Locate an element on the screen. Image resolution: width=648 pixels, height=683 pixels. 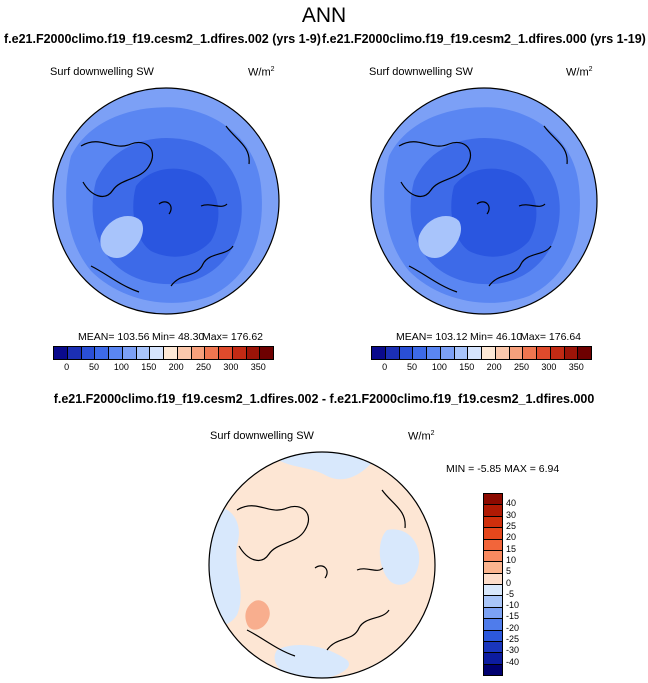
colorbar-tick-label: 25 is located at coordinates (511, 525).